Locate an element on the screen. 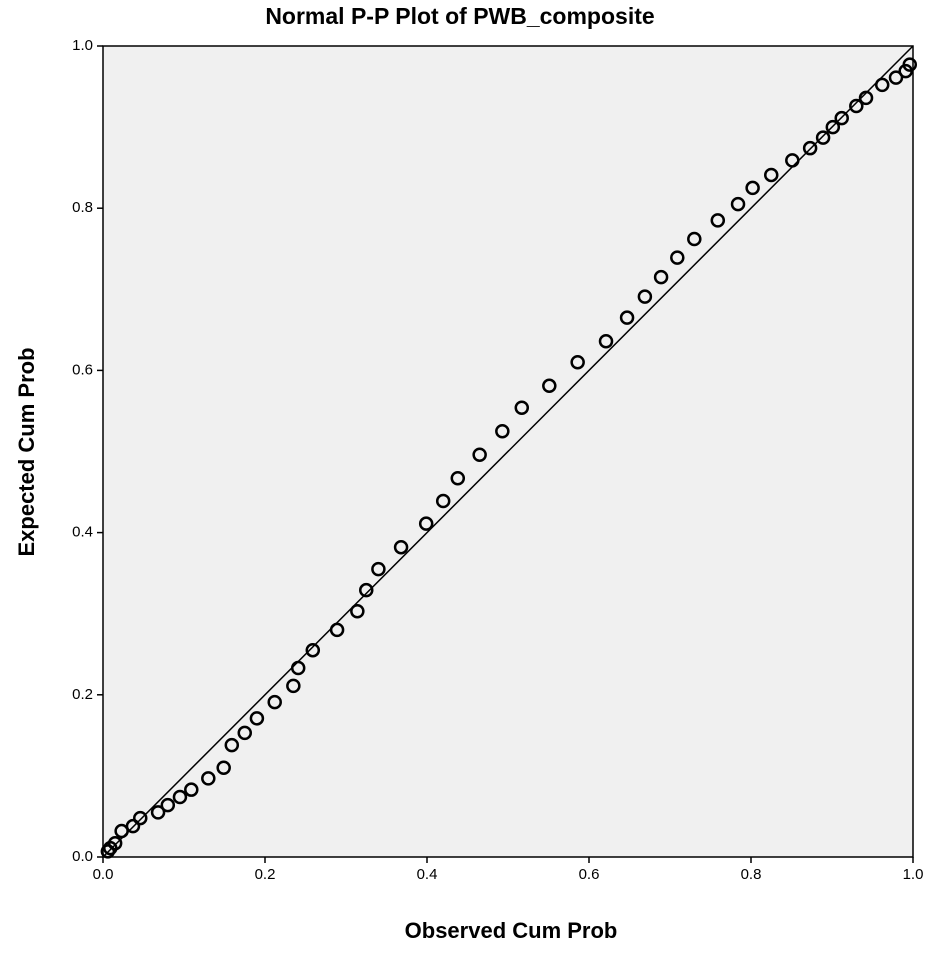 Image resolution: width=935 pixels, height=953 pixels. x-tick-label: 0.0 is located at coordinates (103, 874).